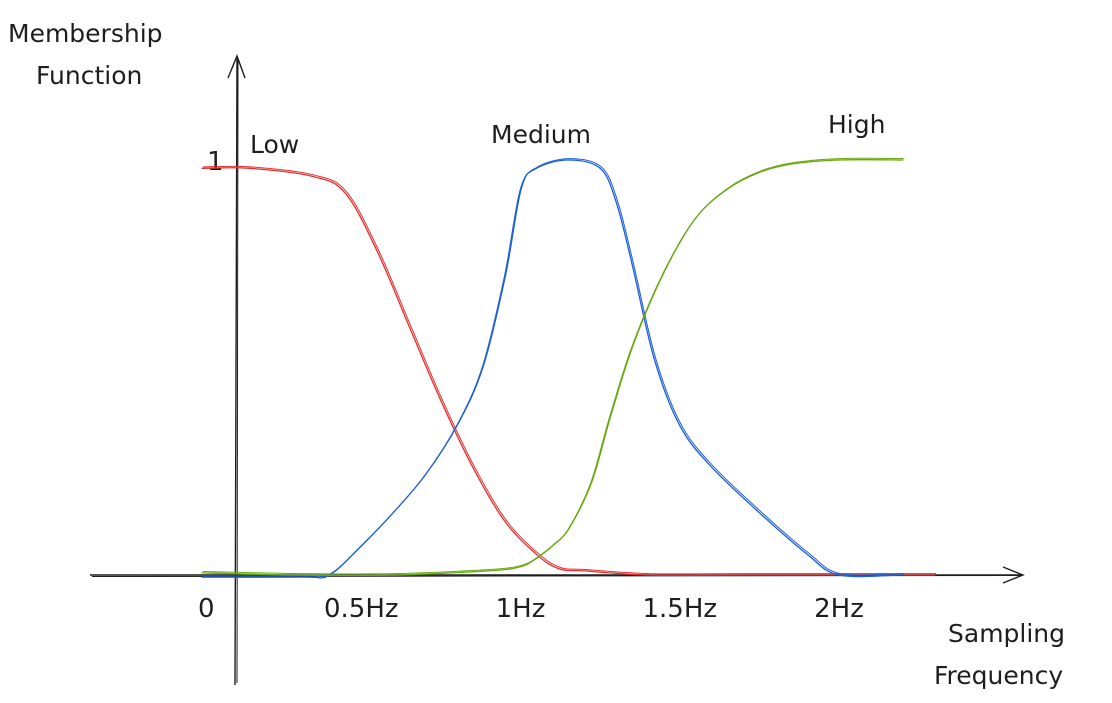  I want to click on x-tick-label: 1.5Hz, so click(679, 609).